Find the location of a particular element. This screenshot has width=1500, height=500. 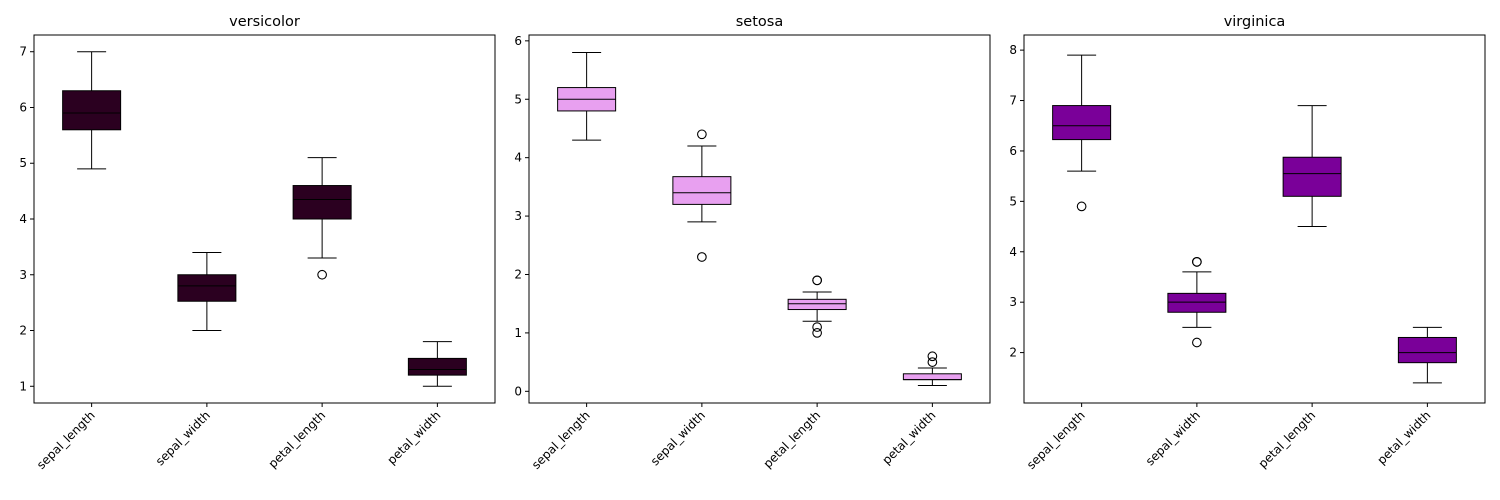

chart-title: setosa is located at coordinates (759, 22).